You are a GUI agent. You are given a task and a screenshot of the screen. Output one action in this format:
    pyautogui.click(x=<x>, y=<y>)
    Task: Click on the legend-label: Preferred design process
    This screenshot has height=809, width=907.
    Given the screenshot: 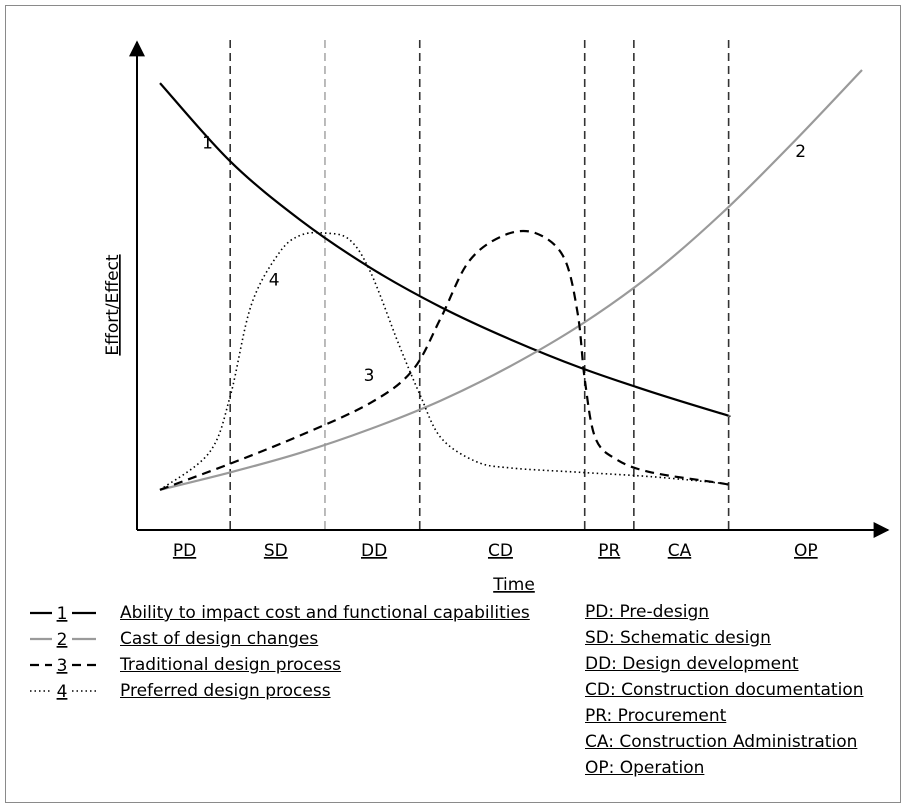 What is the action you would take?
    pyautogui.click(x=225, y=691)
    